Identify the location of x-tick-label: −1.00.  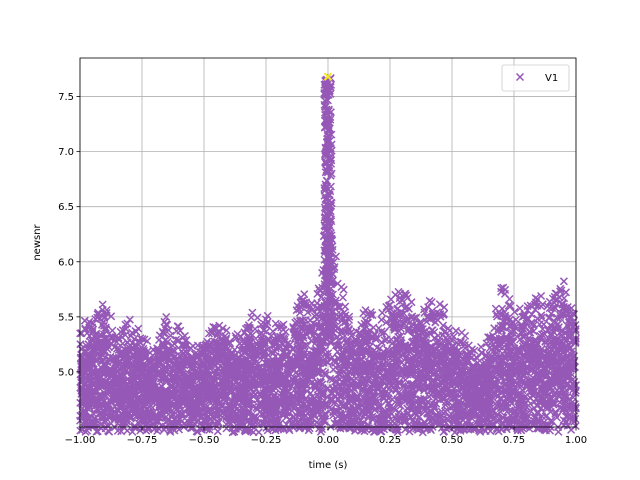
(80, 440).